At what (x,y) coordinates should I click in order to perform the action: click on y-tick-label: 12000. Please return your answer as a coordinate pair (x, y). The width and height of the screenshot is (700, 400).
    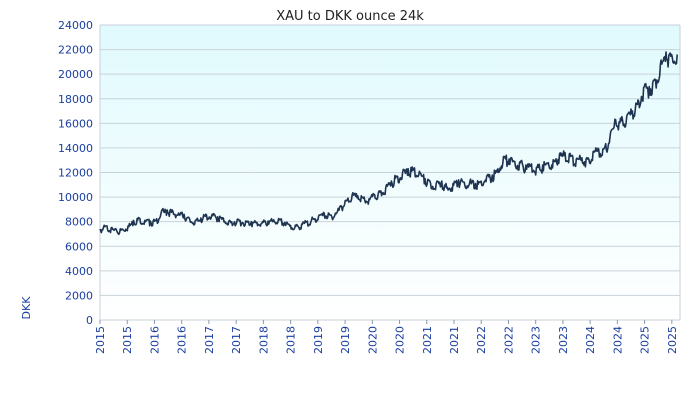
    Looking at the image, I should click on (75, 173).